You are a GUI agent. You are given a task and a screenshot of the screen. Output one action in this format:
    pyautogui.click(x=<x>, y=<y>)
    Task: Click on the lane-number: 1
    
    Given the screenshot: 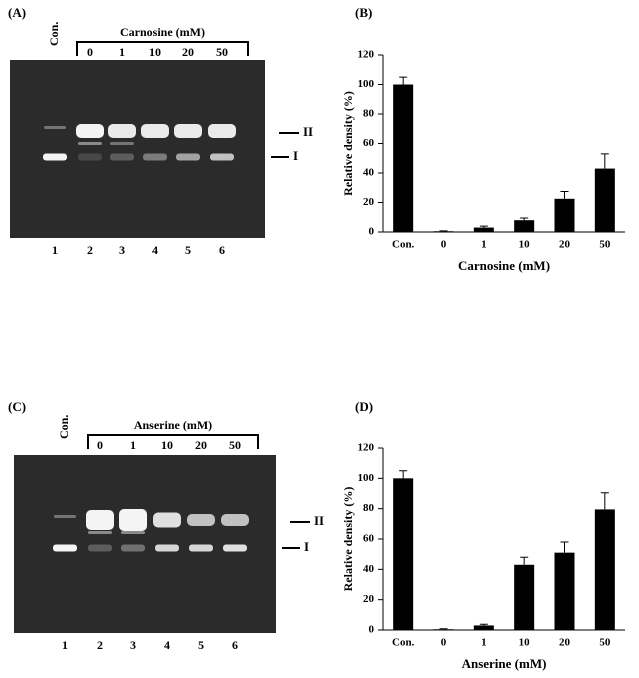 What is the action you would take?
    pyautogui.click(x=65, y=645)
    